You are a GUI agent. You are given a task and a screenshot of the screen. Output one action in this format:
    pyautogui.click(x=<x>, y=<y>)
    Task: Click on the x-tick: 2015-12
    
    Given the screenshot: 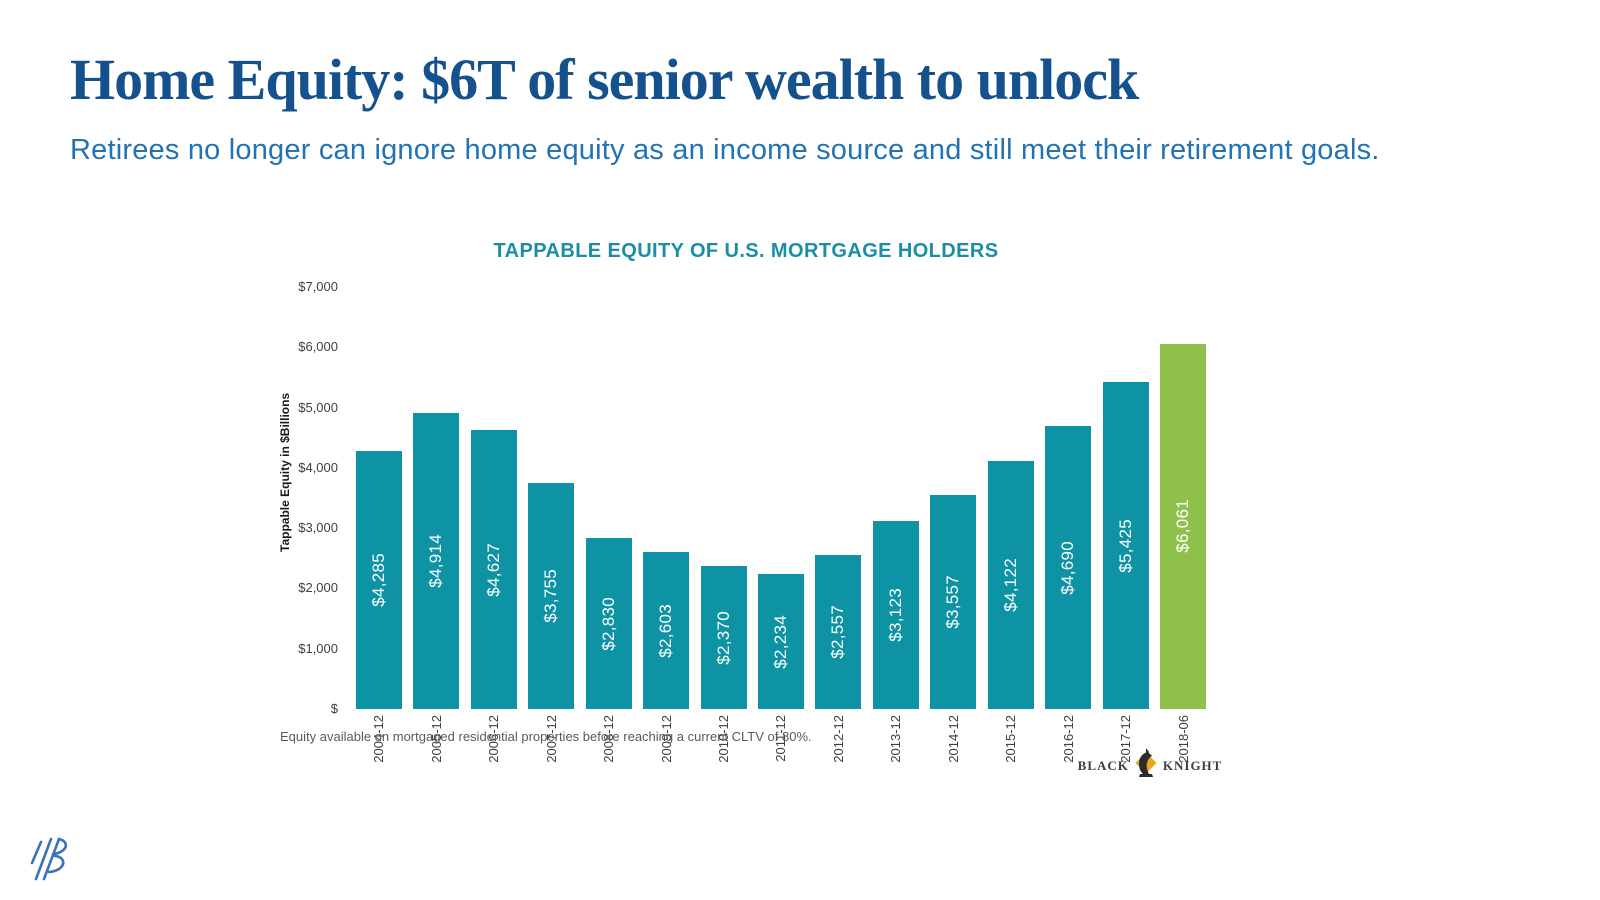 What is the action you would take?
    pyautogui.click(x=1010, y=739)
    